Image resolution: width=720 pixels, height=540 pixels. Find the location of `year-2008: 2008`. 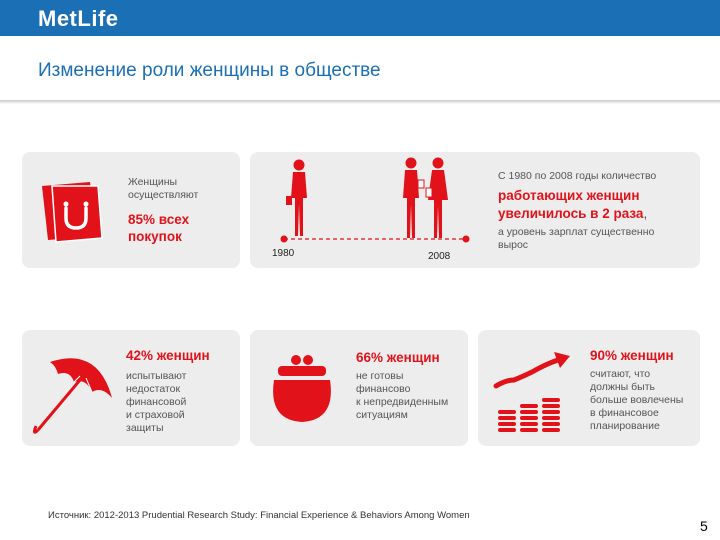

year-2008: 2008 is located at coordinates (439, 256).